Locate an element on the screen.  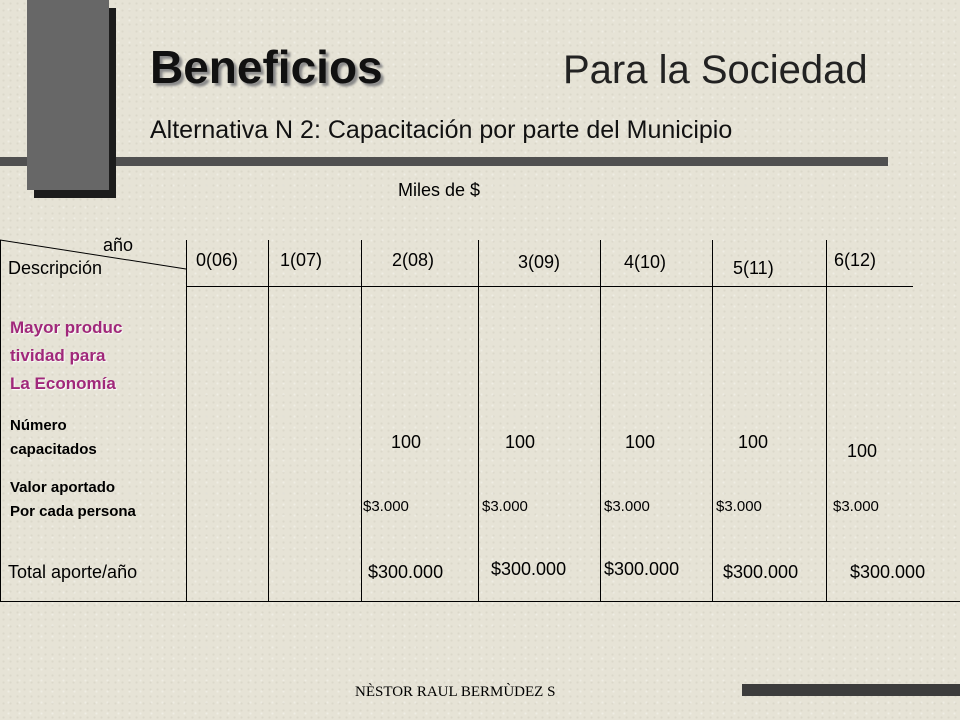
footer-bar is located at coordinates (851, 690).